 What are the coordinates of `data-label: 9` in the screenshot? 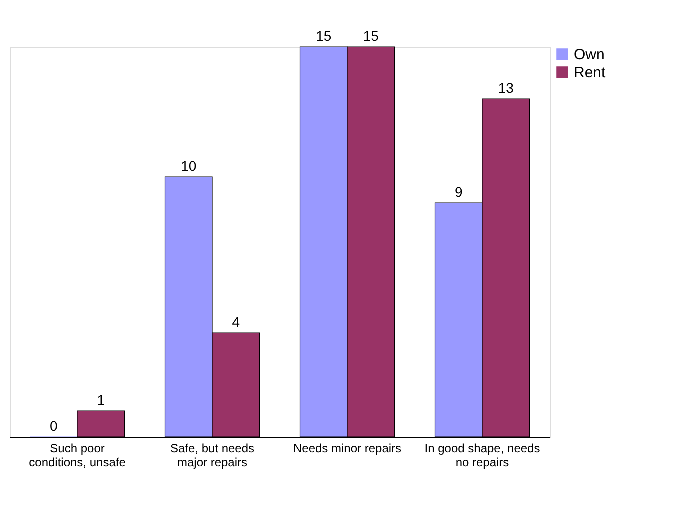 It's located at (458, 192).